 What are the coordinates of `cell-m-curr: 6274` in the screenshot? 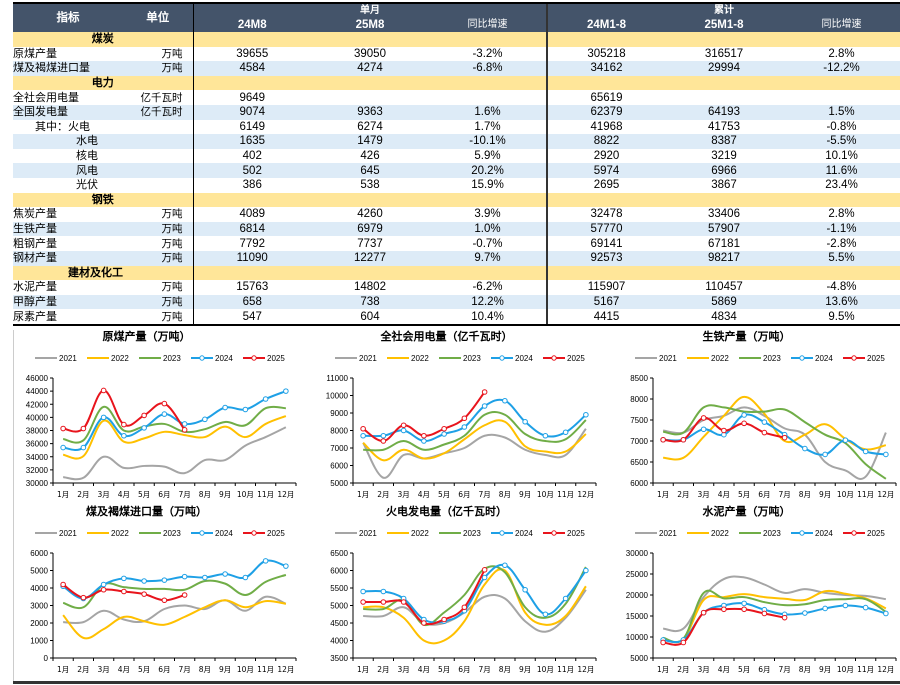 It's located at (370, 127).